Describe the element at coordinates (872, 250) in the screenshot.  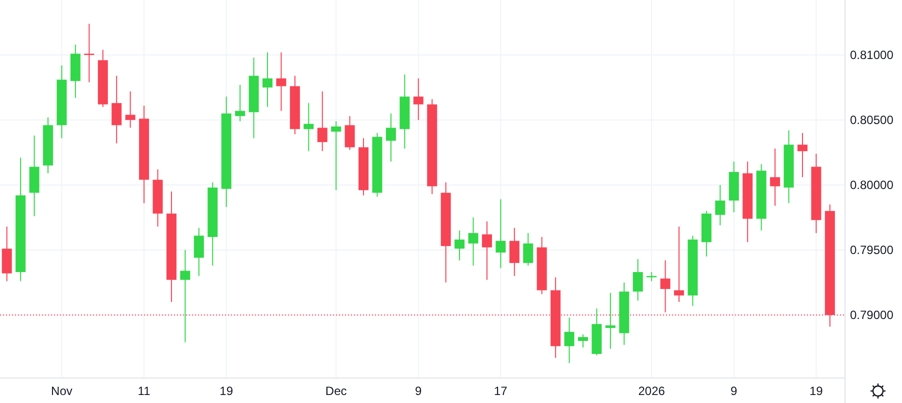
I see `y-tick-label: 0.79500` at that location.